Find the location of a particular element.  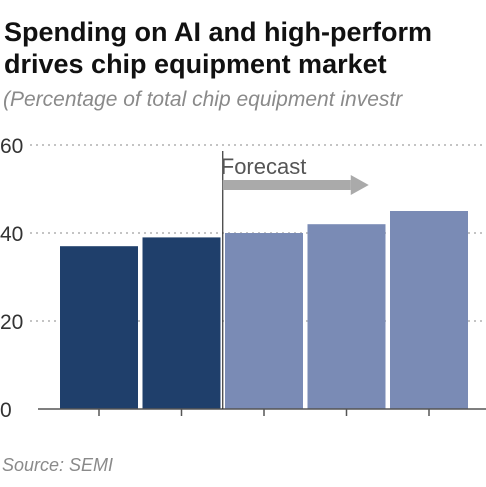

y-tick-label-20: 20 is located at coordinates (11, 322).